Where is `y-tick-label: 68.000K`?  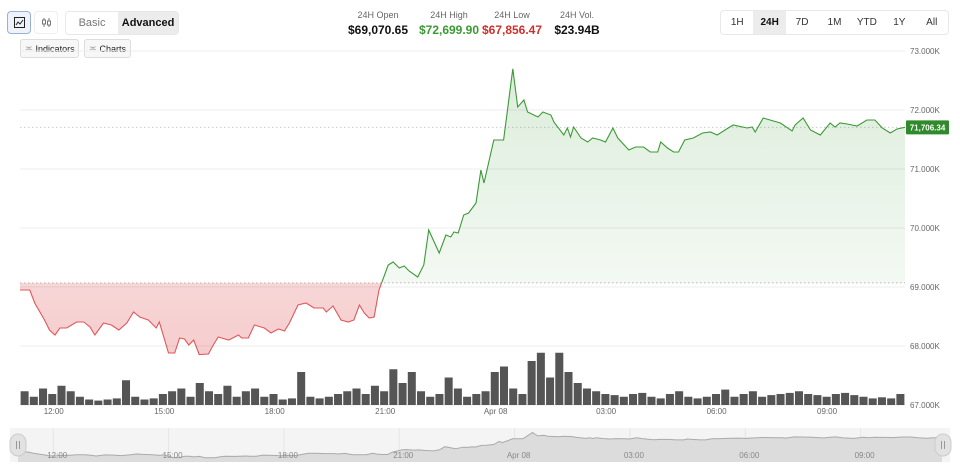
y-tick-label: 68.000K is located at coordinates (925, 346).